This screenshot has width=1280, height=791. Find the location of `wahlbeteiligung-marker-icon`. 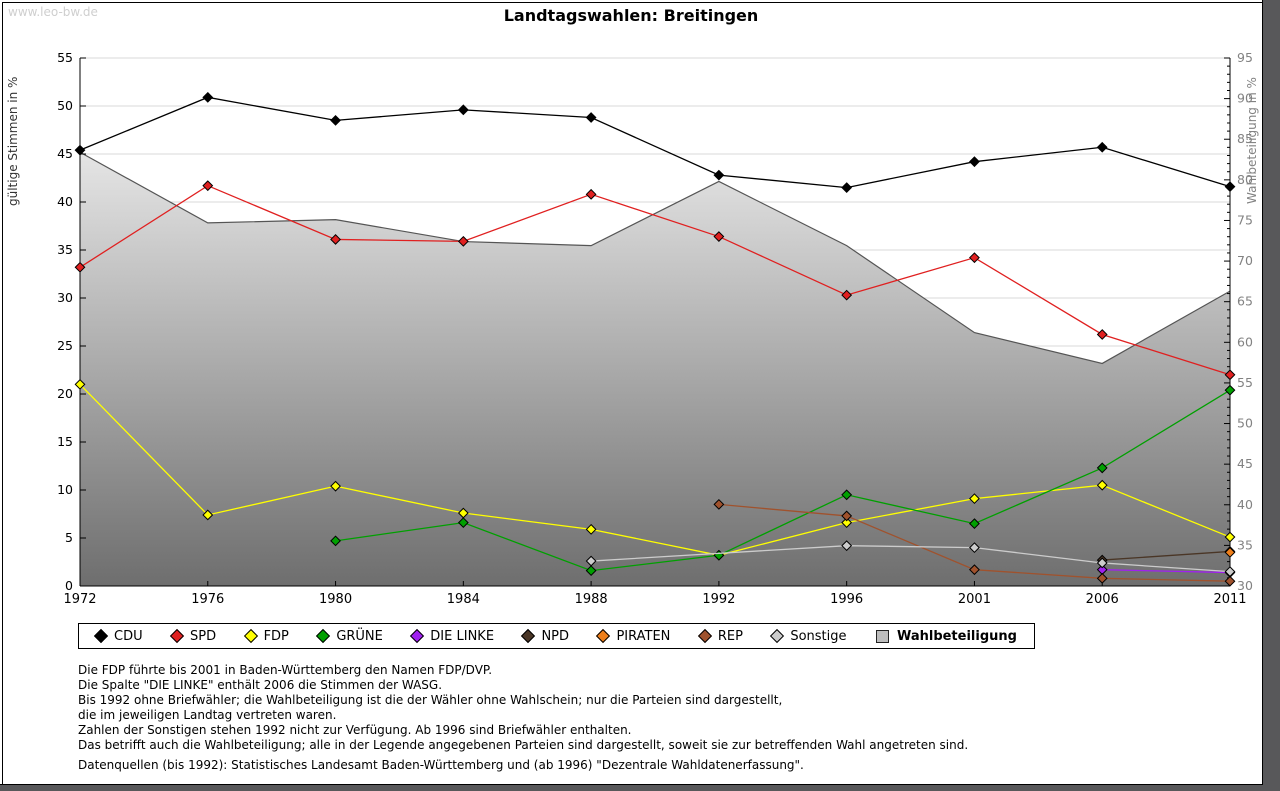

wahlbeteiligung-marker-icon is located at coordinates (882, 636).